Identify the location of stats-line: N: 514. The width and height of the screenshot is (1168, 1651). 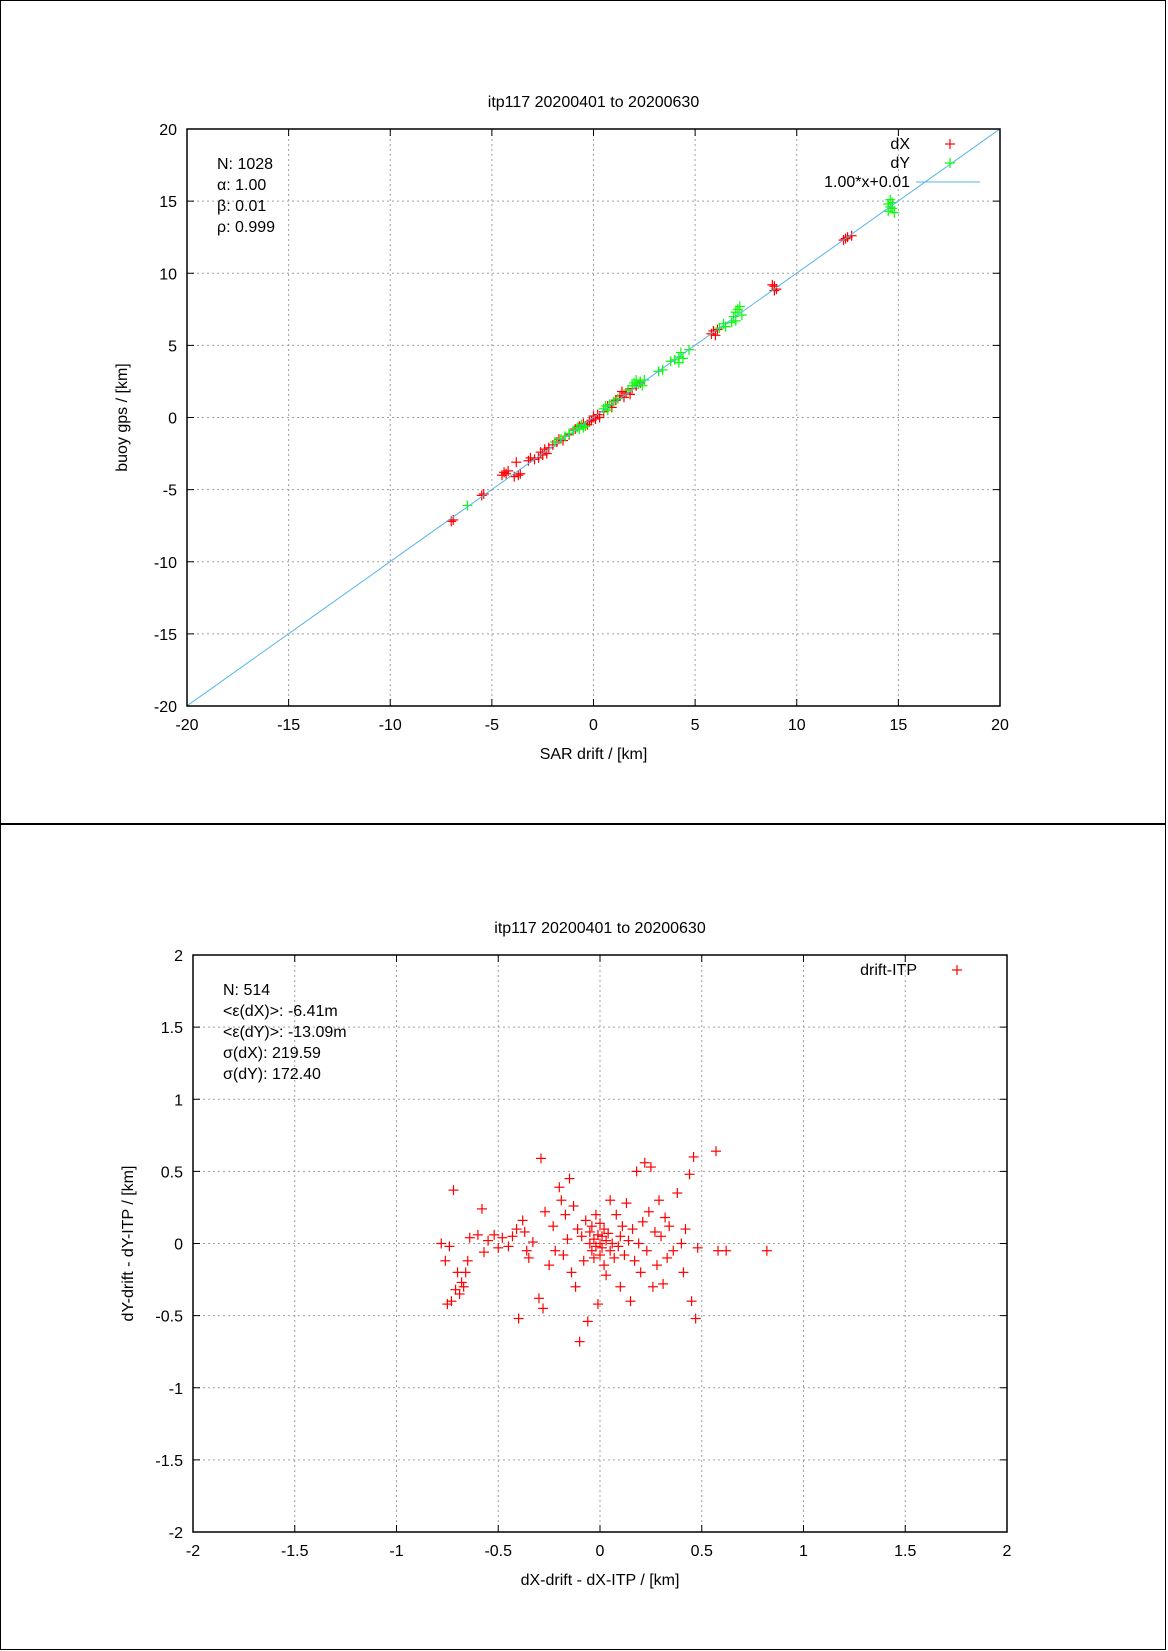
(246, 990).